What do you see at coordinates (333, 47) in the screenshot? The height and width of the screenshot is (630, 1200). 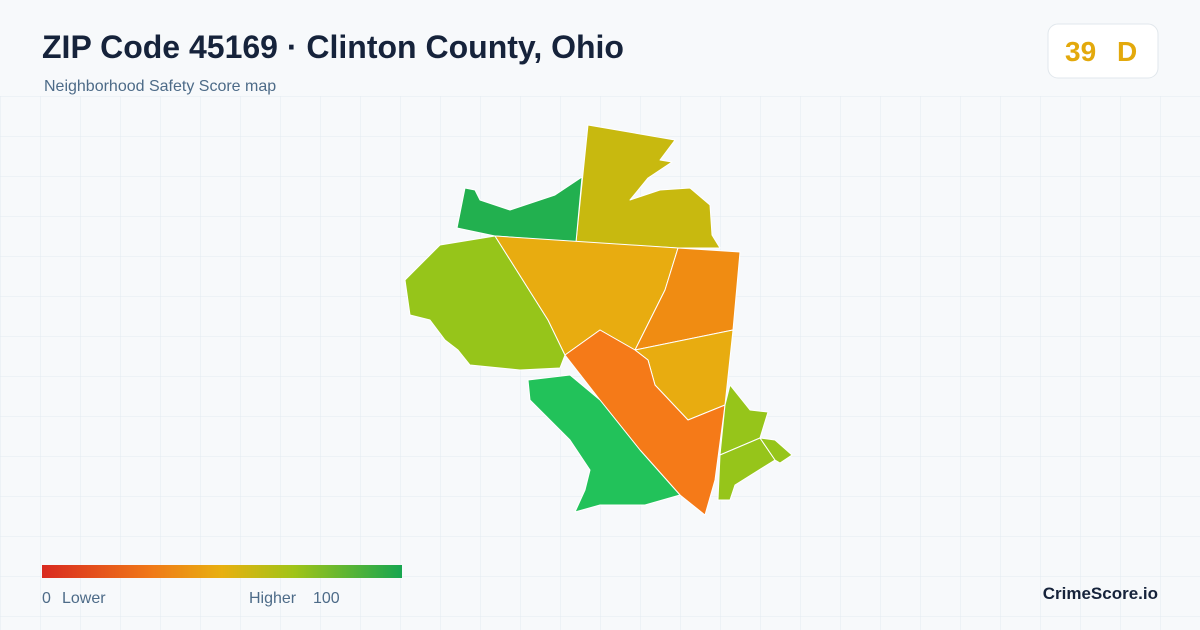 I see `title: ZIP Code 45169 · Clinton County, Ohio` at bounding box center [333, 47].